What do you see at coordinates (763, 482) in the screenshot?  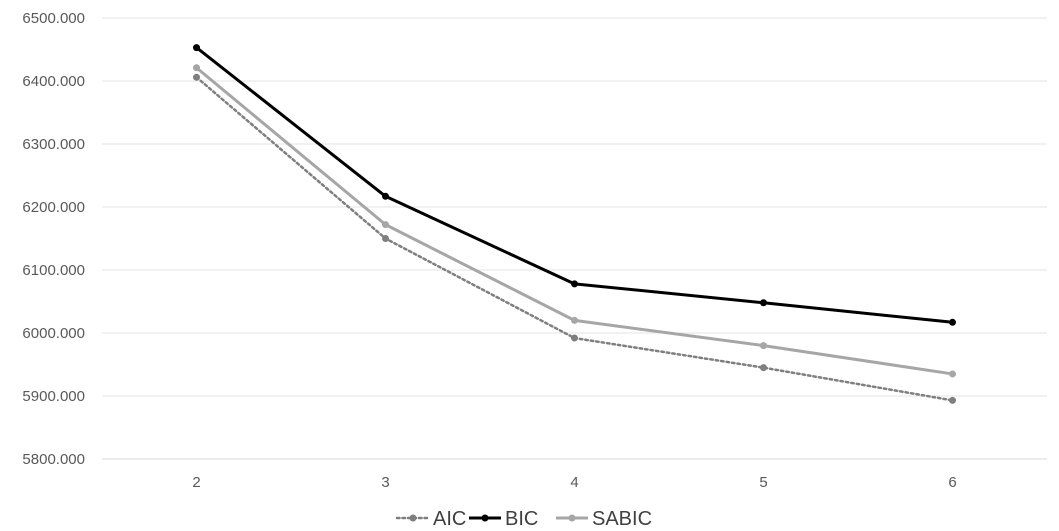 I see `x-tick-label: 5` at bounding box center [763, 482].